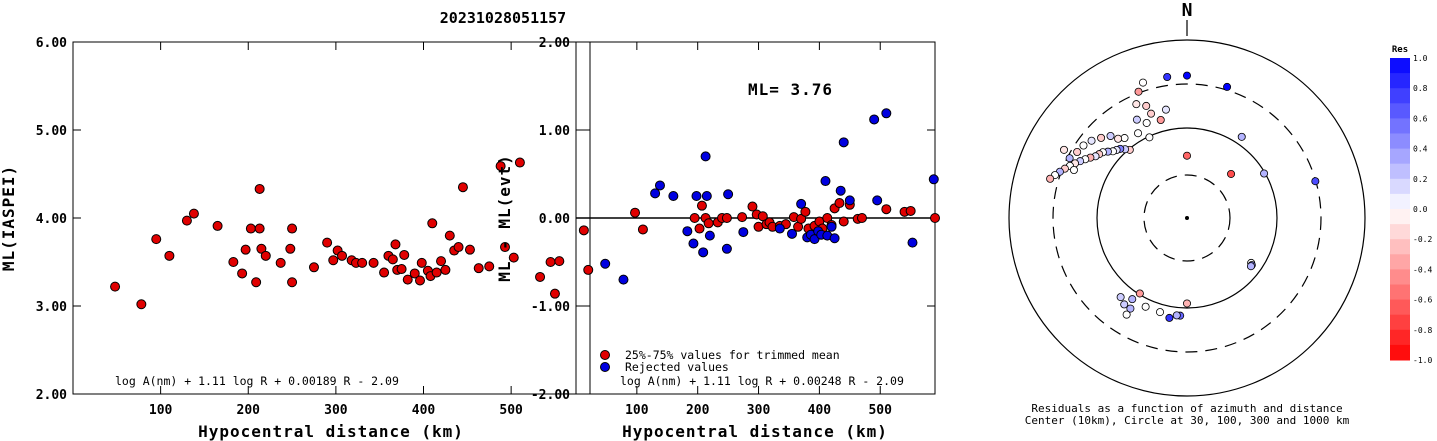 This screenshot has height=441, width=1437. I want to click on legend-marker-blue, so click(605, 367).